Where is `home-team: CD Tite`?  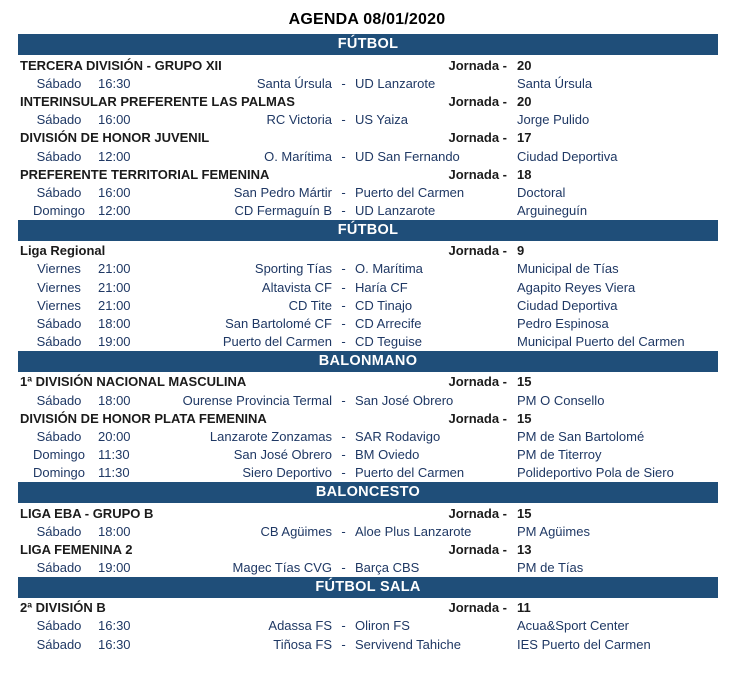
home-team: CD Tite is located at coordinates (310, 305).